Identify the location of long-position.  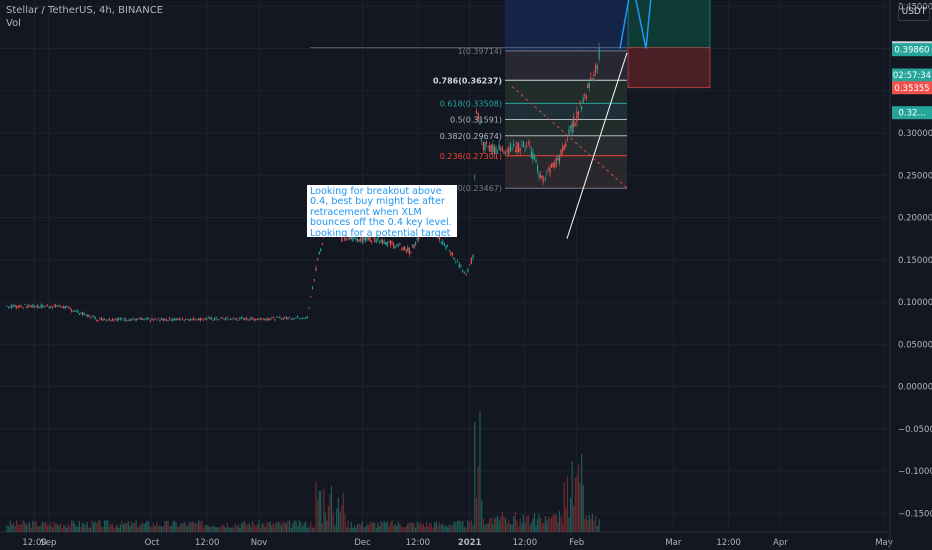
(669, 44).